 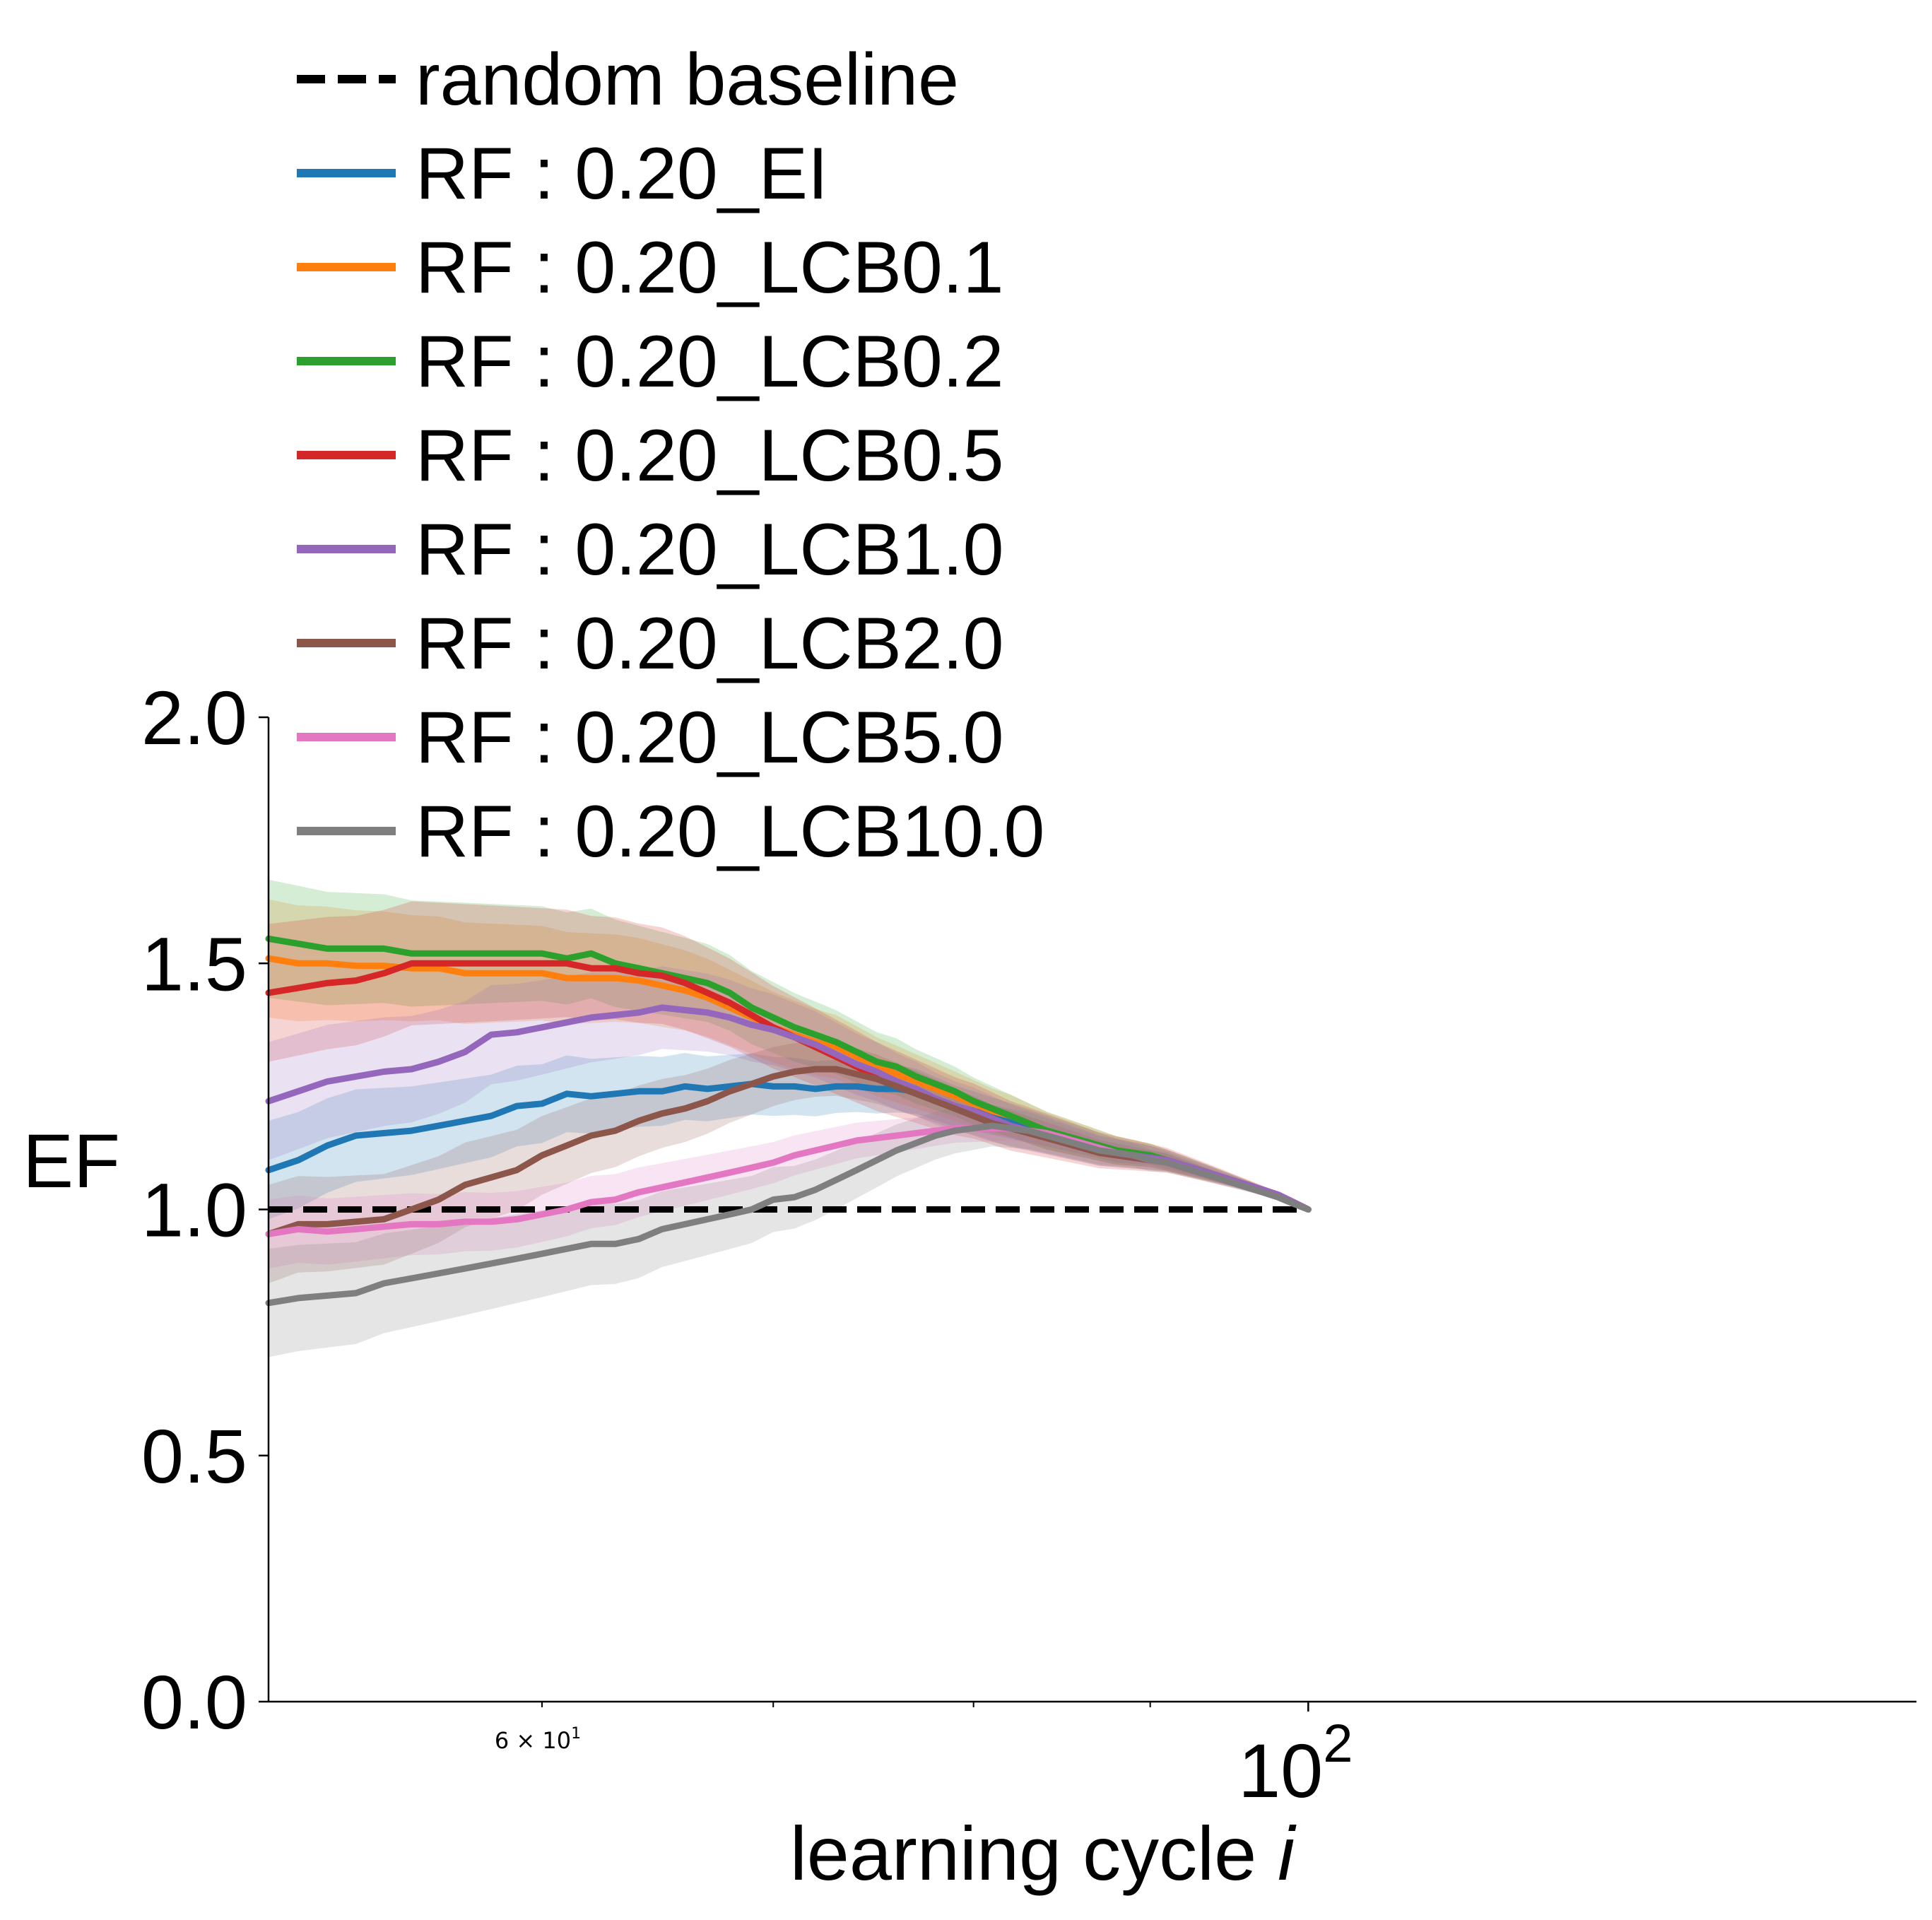 I want to click on y-tick-label: 1.5, so click(x=194, y=963).